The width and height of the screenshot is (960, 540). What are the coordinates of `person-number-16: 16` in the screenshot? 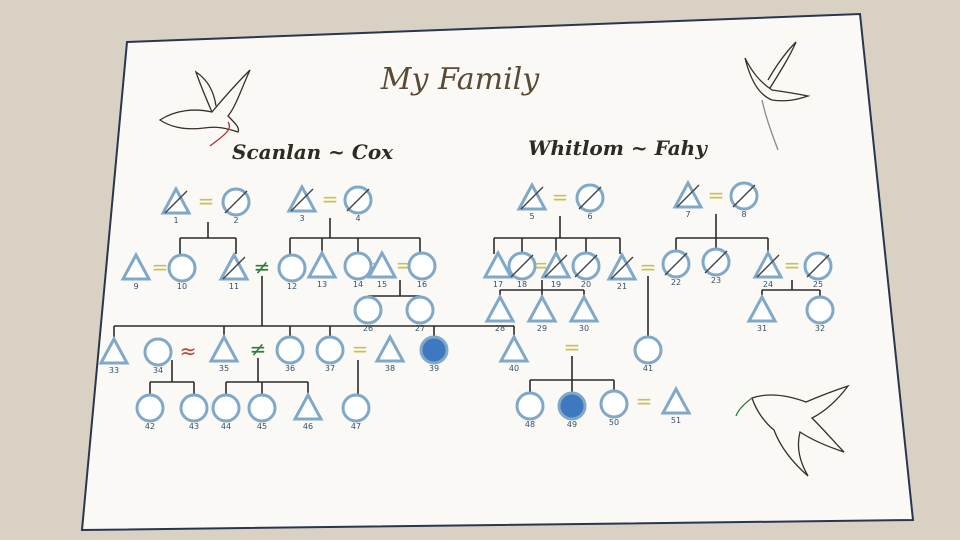 It's located at (422, 284).